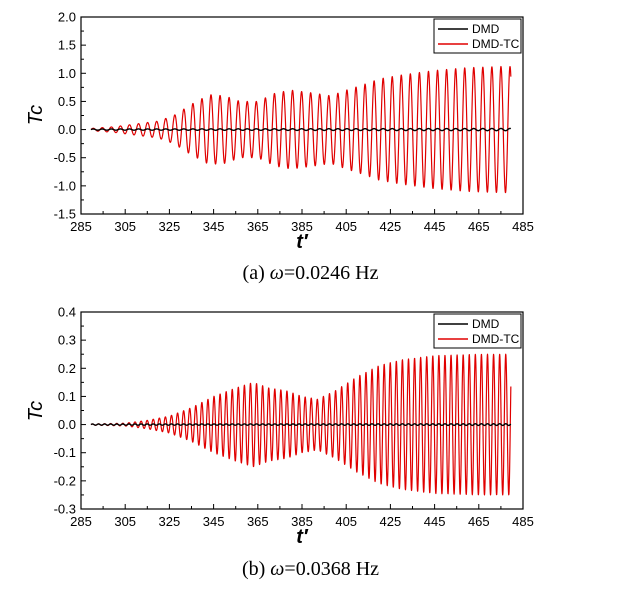 The image size is (621, 591). What do you see at coordinates (36, 411) in the screenshot?
I see `chart-b-y-axis-label: Tc` at bounding box center [36, 411].